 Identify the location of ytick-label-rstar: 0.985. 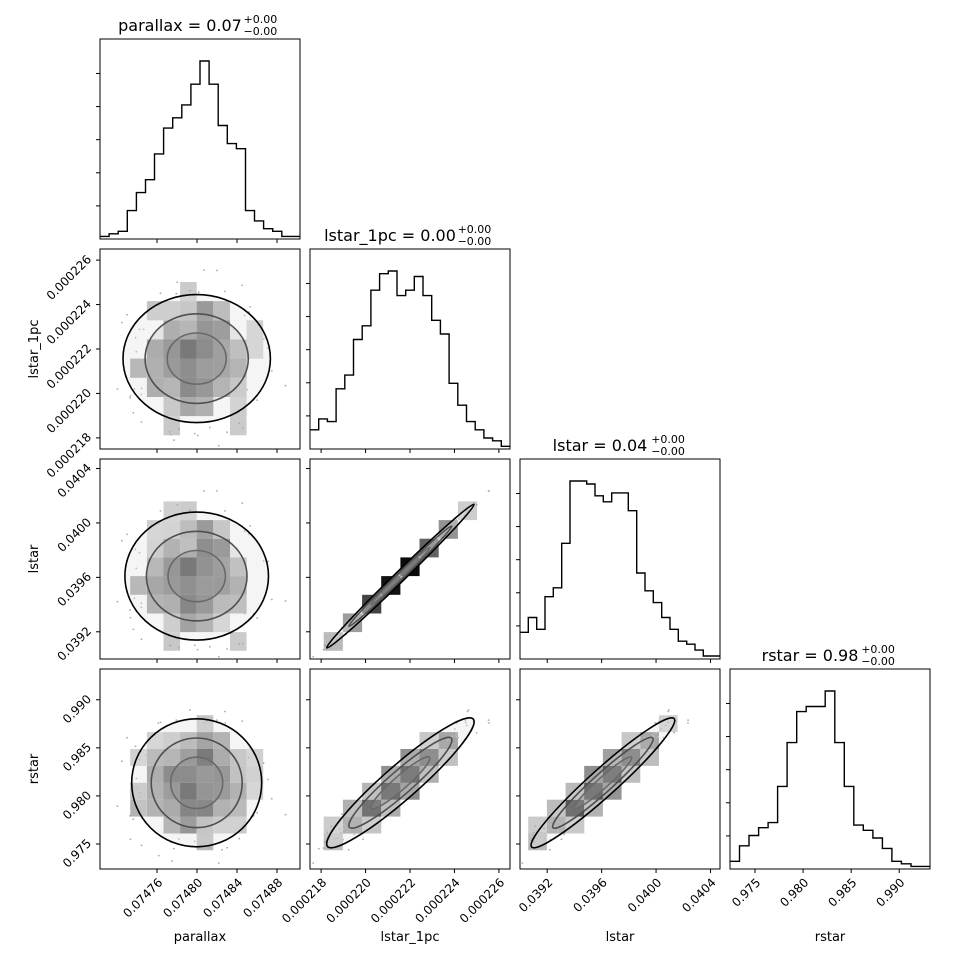
(77, 757).